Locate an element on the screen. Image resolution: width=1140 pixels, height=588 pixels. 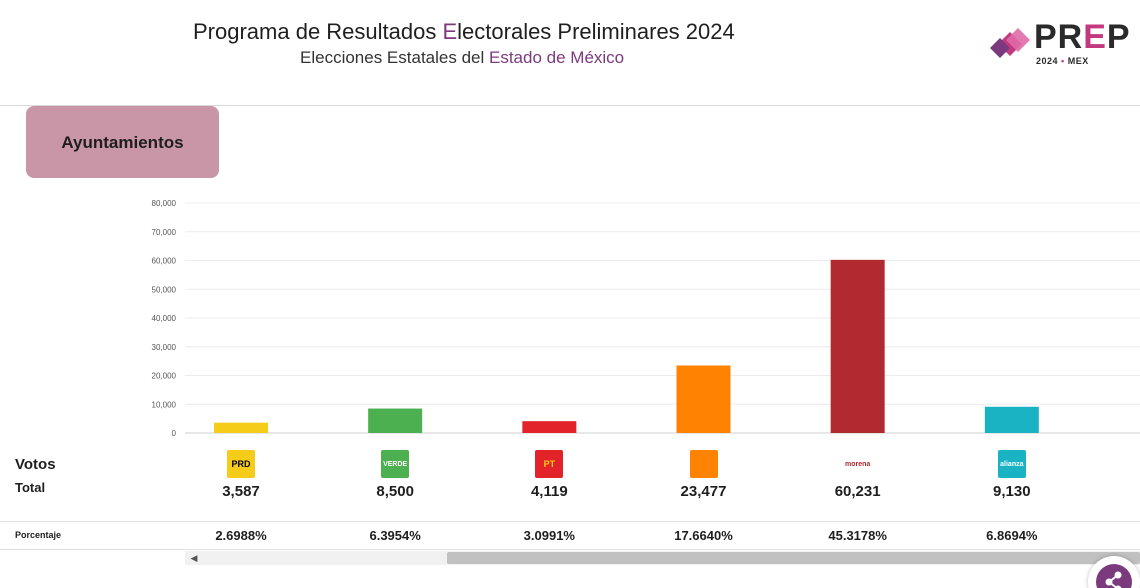
total-label: Total is located at coordinates (30, 487).